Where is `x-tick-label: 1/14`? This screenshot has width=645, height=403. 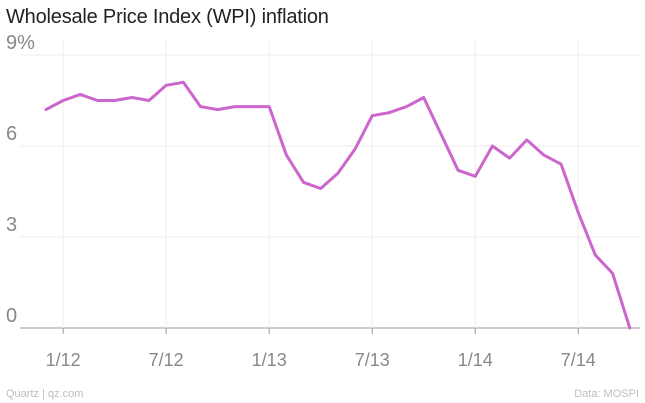
x-tick-label: 1/14 is located at coordinates (475, 360).